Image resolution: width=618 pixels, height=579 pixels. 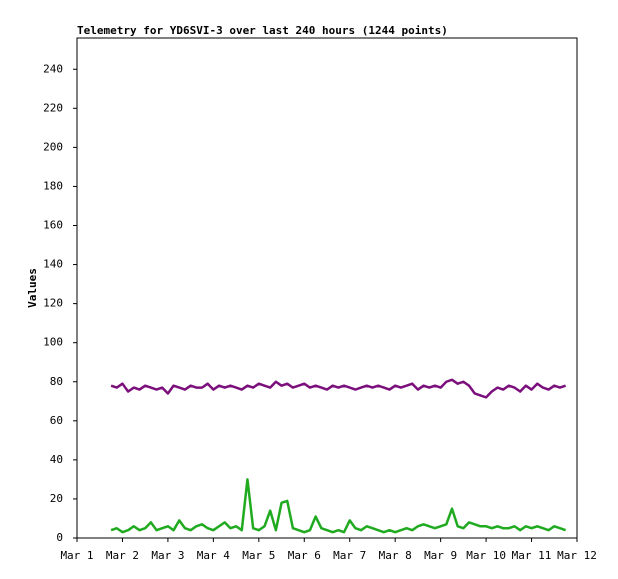 I want to click on x-tick-label: Mar 1, so click(x=76, y=555).